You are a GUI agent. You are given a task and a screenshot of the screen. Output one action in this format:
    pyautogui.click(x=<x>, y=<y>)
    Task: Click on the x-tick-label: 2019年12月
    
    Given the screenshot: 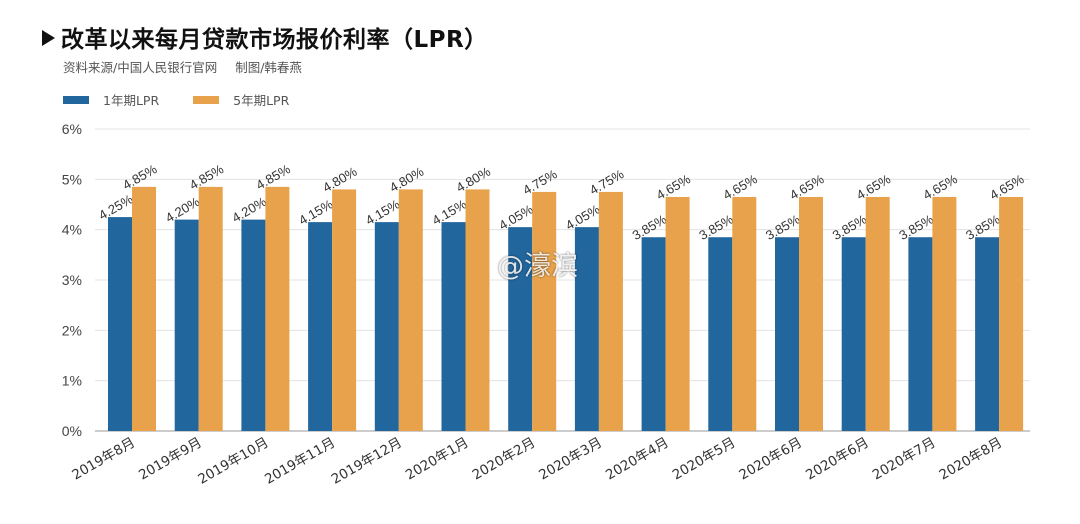 What is the action you would take?
    pyautogui.click(x=367, y=461)
    